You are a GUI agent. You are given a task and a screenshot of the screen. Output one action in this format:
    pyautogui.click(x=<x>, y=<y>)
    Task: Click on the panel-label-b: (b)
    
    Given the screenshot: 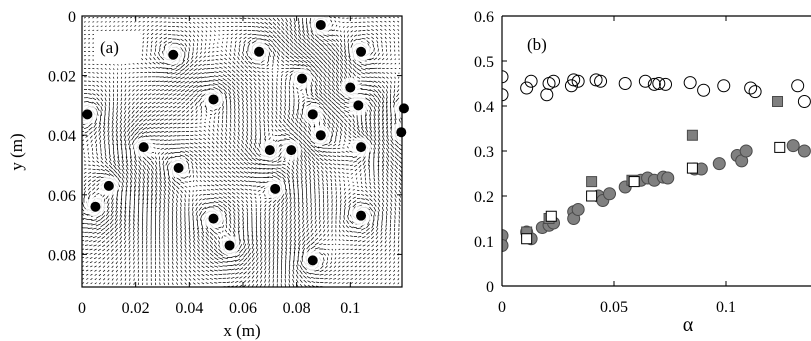 What is the action you would take?
    pyautogui.click(x=537, y=44)
    